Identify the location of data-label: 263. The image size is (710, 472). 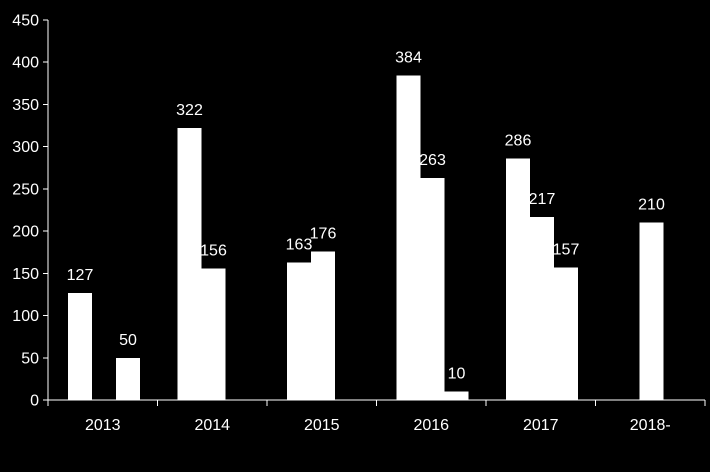
(432, 160).